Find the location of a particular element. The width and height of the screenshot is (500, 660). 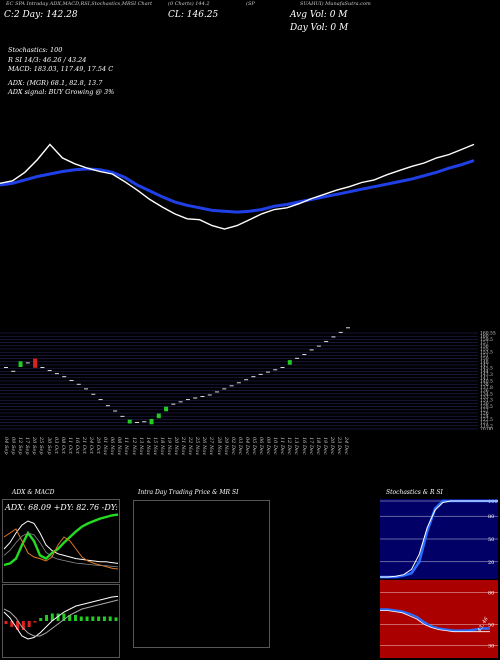

price-tick-label: 131.3 is located at coordinates (486, 401).